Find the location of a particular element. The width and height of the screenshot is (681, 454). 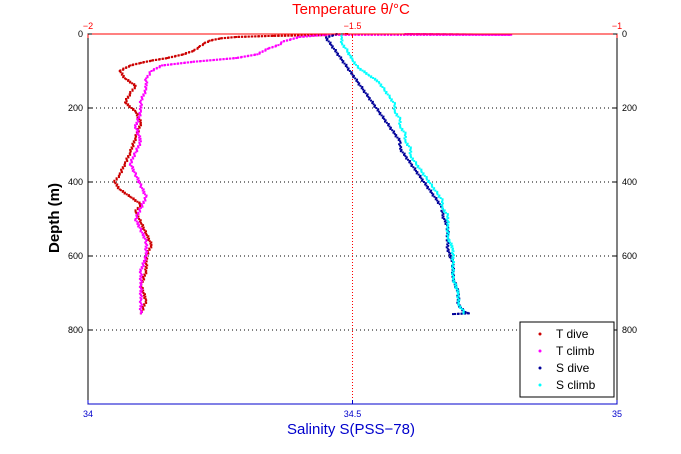

depth-tick-label-left: 400 is located at coordinates (75, 182).